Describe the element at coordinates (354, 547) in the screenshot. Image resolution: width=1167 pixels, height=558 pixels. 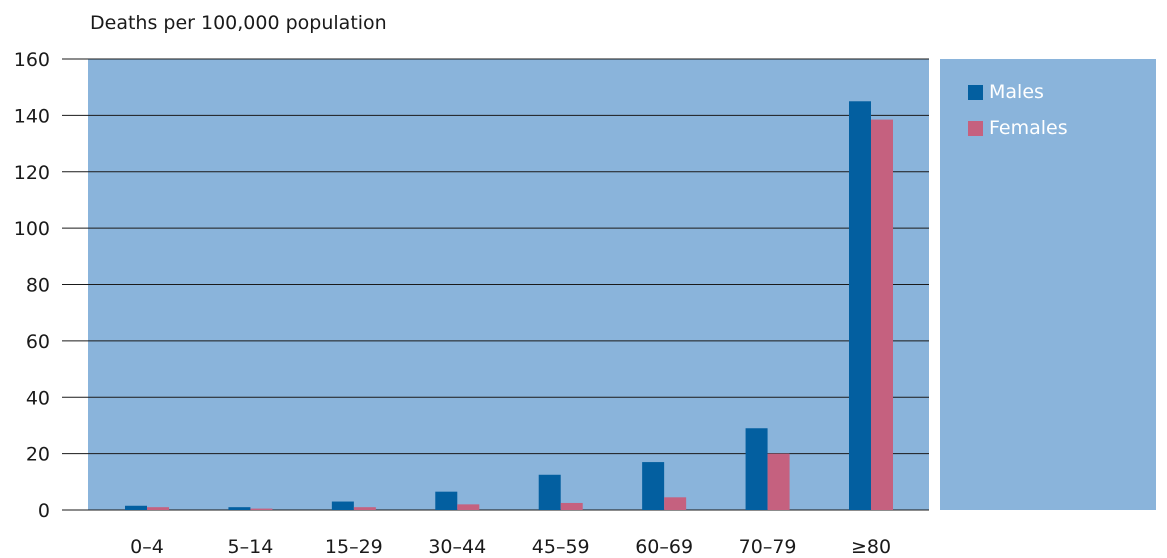
I see `x-tick-label: 15–29` at that location.